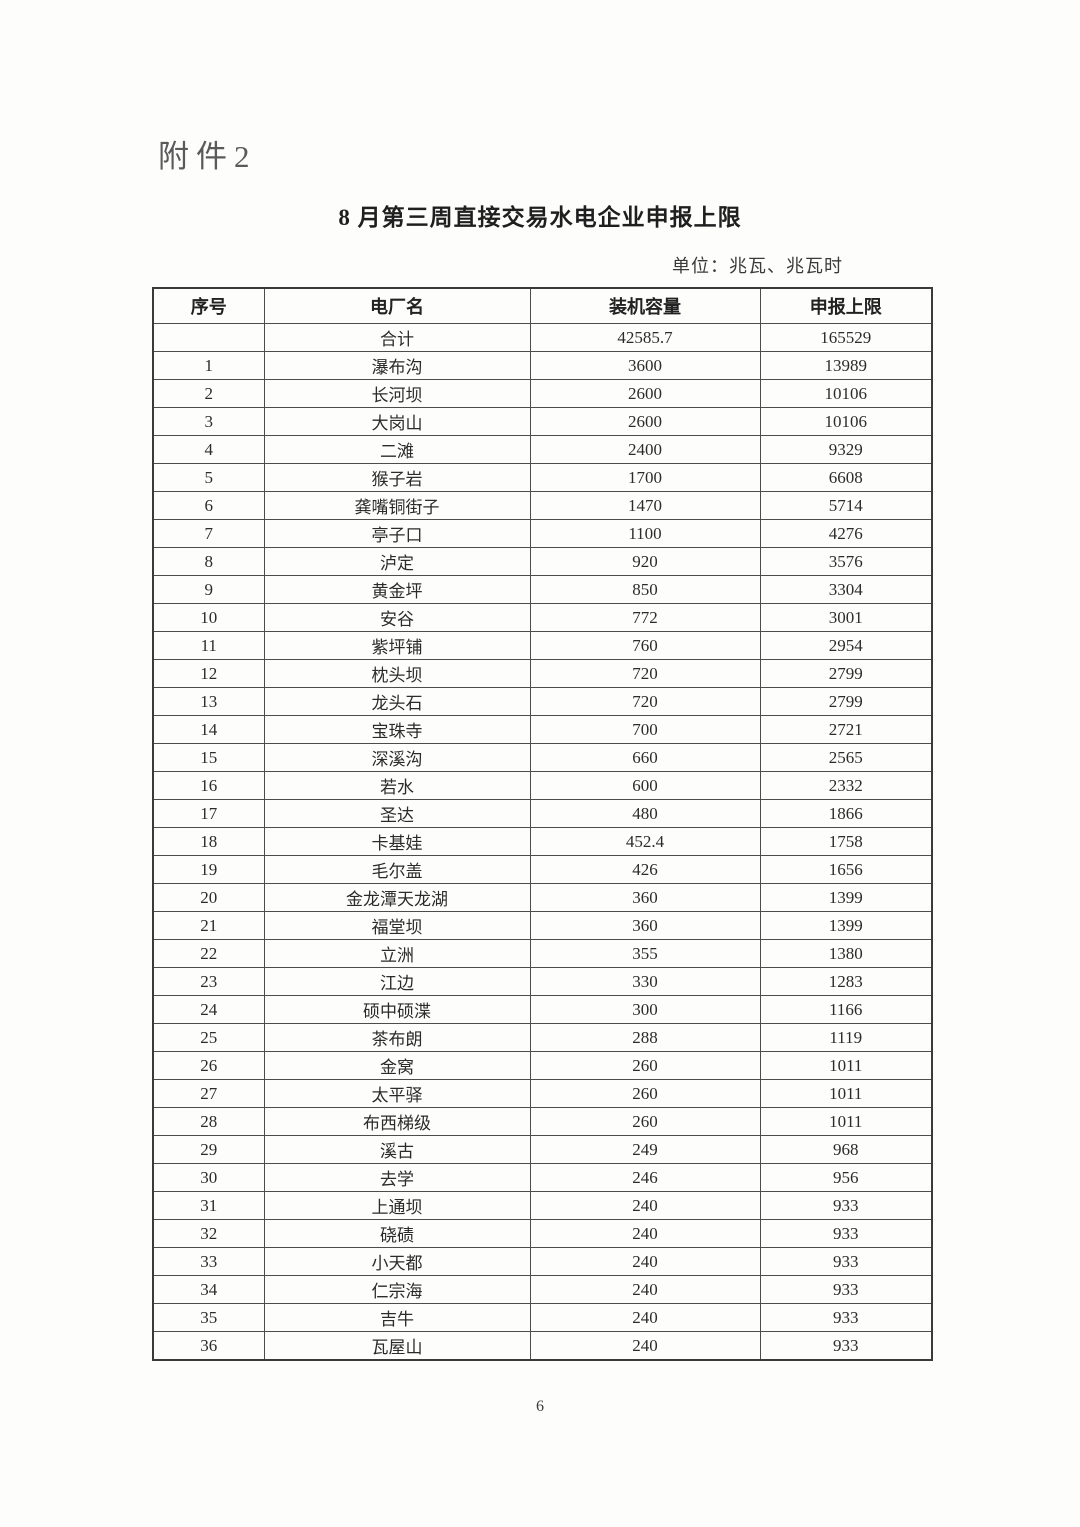 This screenshot has width=1080, height=1527. I want to click on installed-capacity-cell: 772, so click(645, 617).